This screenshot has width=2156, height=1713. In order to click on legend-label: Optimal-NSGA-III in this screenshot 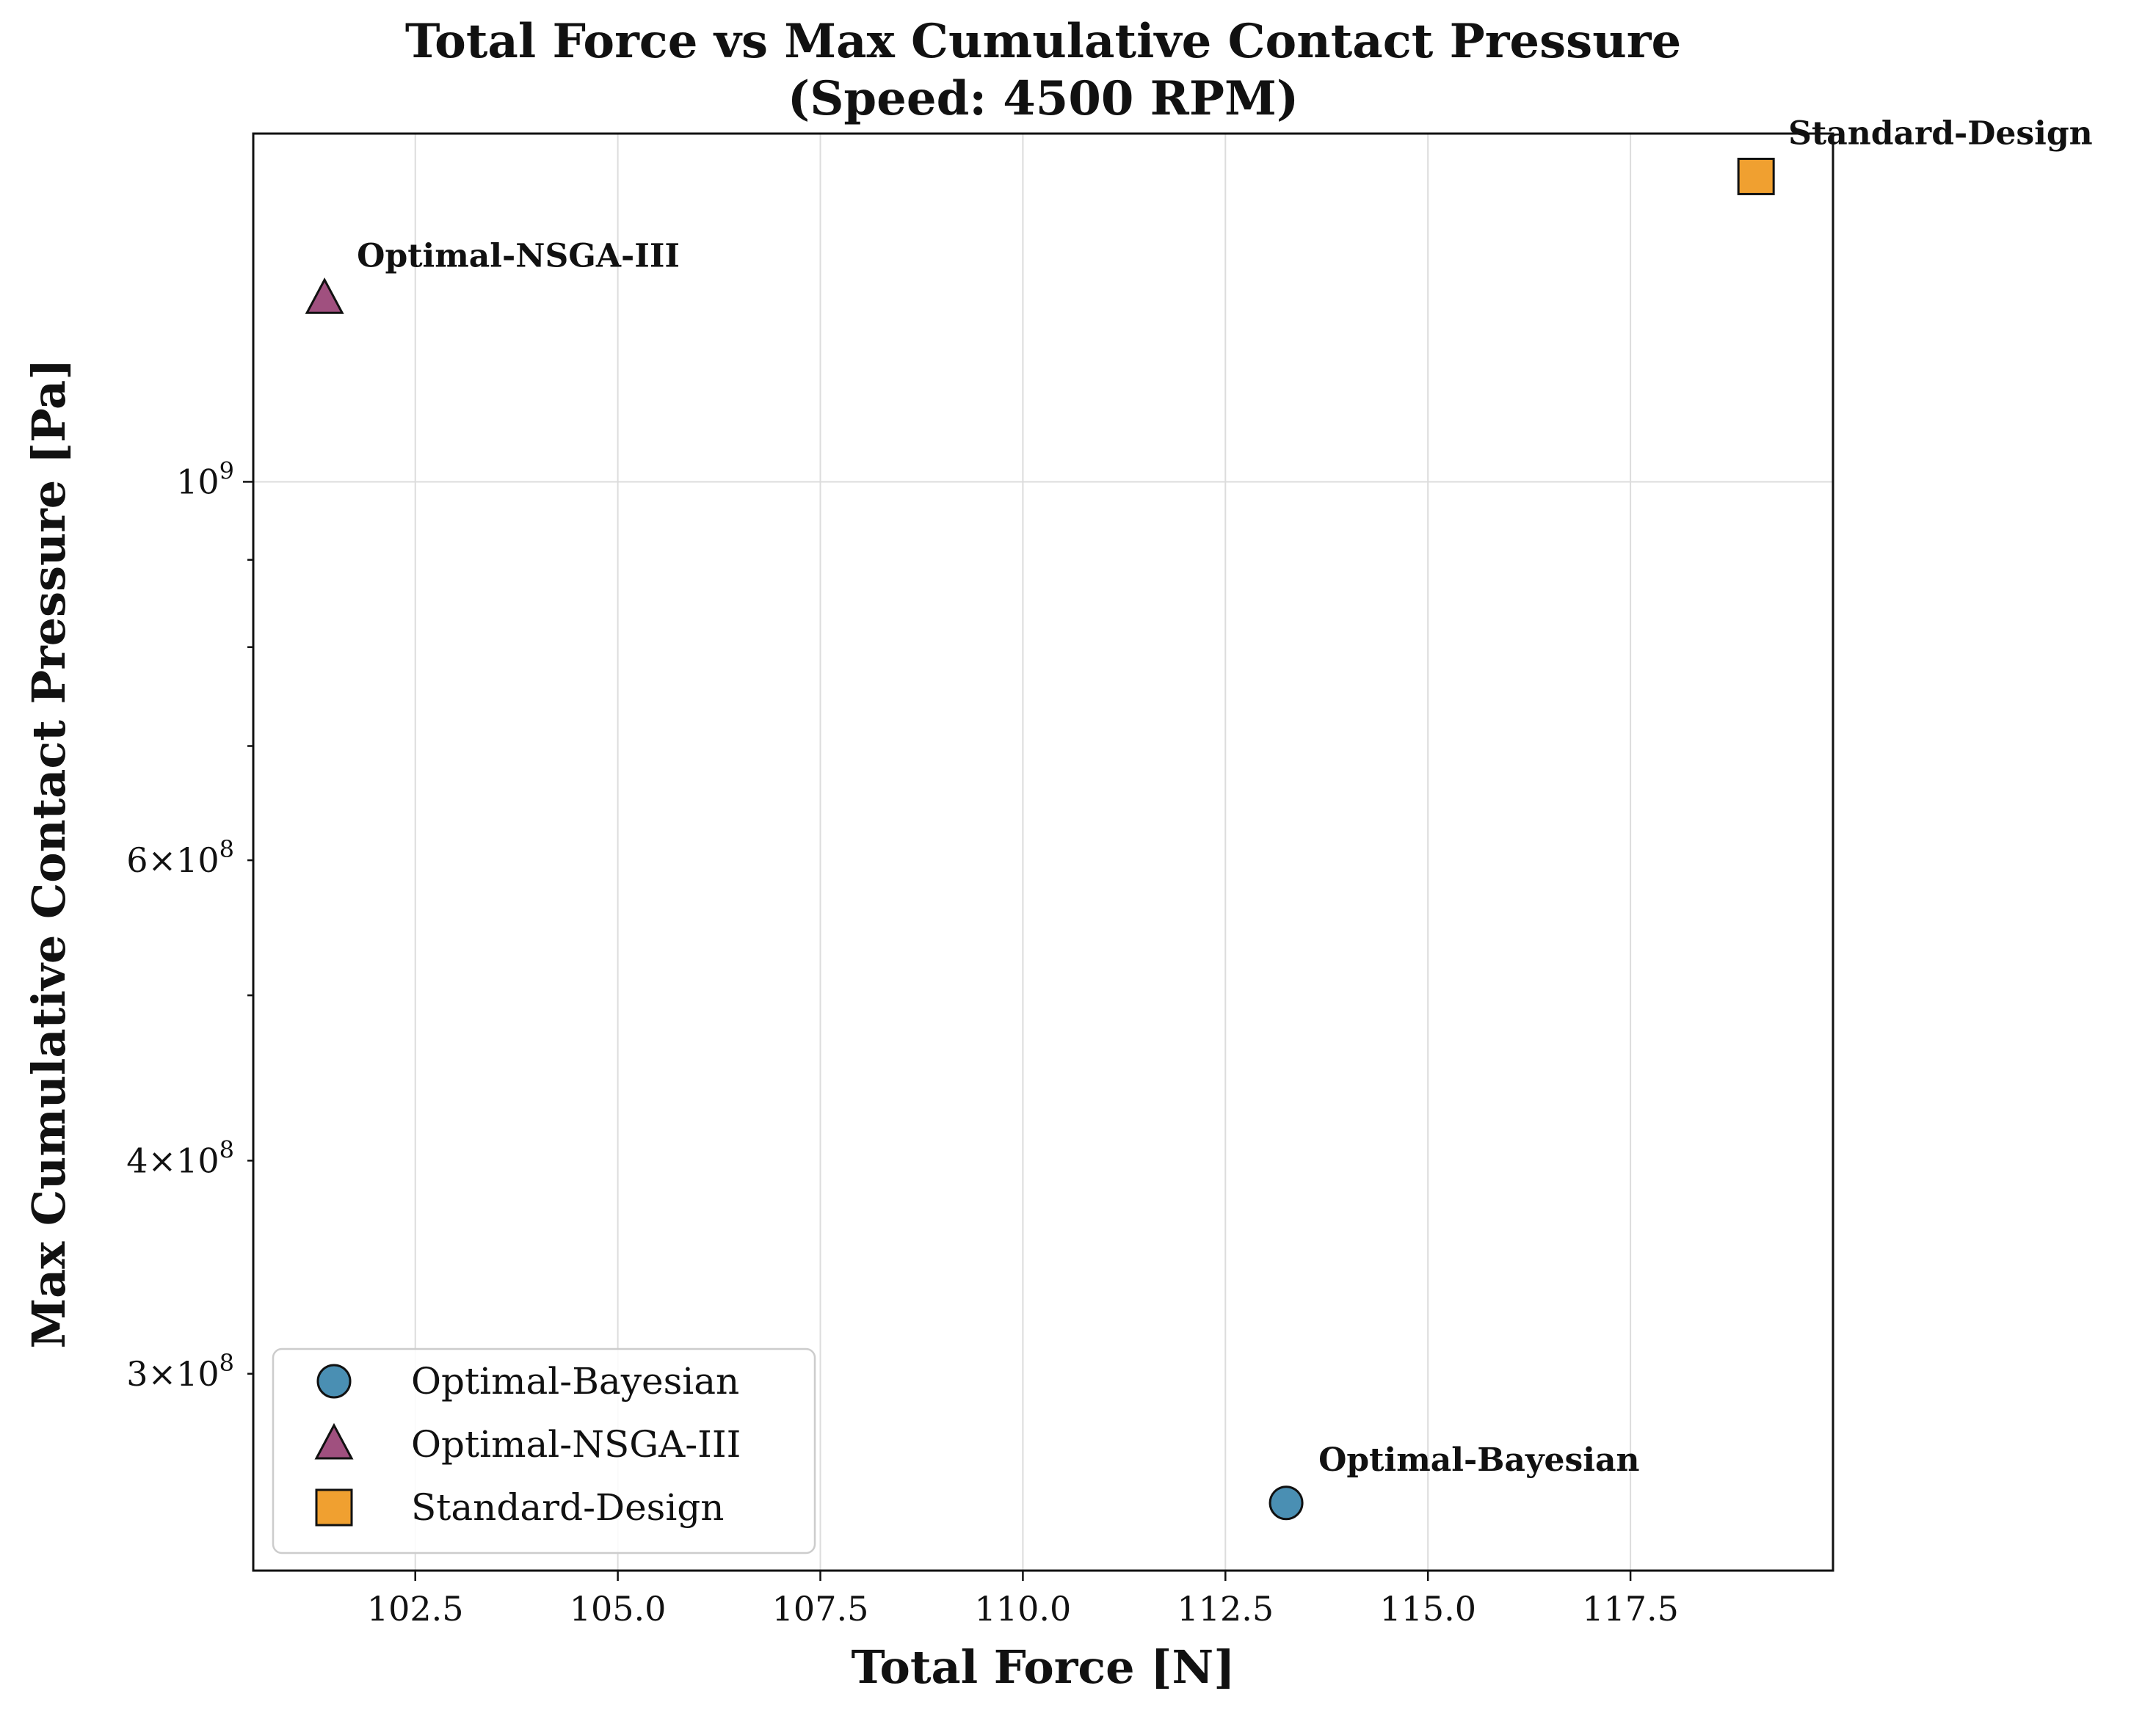, I will do `click(576, 1444)`.